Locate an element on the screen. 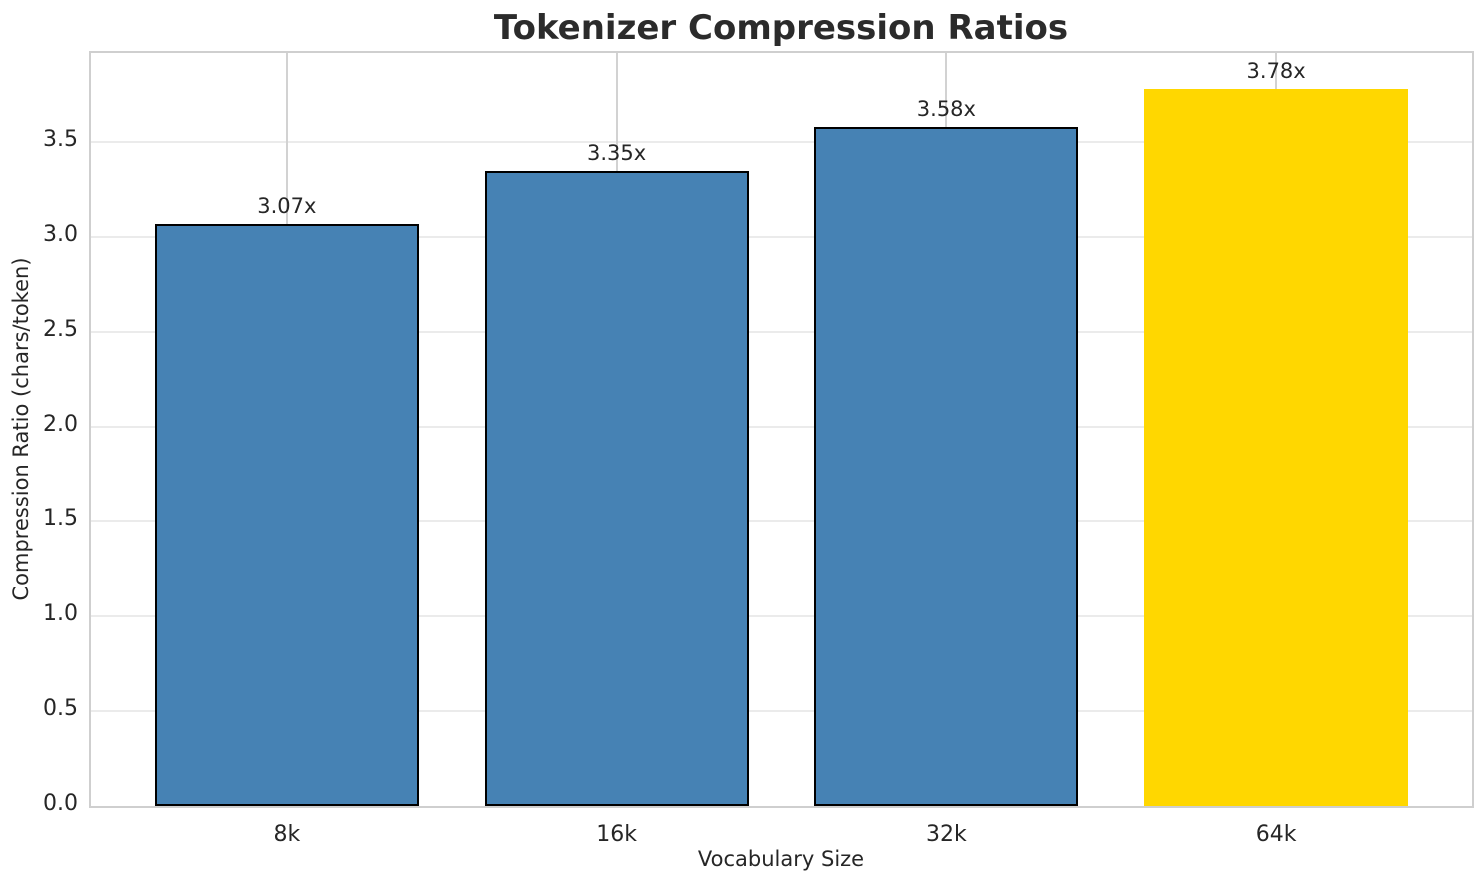  x-tick-label-64k: 64k is located at coordinates (1276, 834).